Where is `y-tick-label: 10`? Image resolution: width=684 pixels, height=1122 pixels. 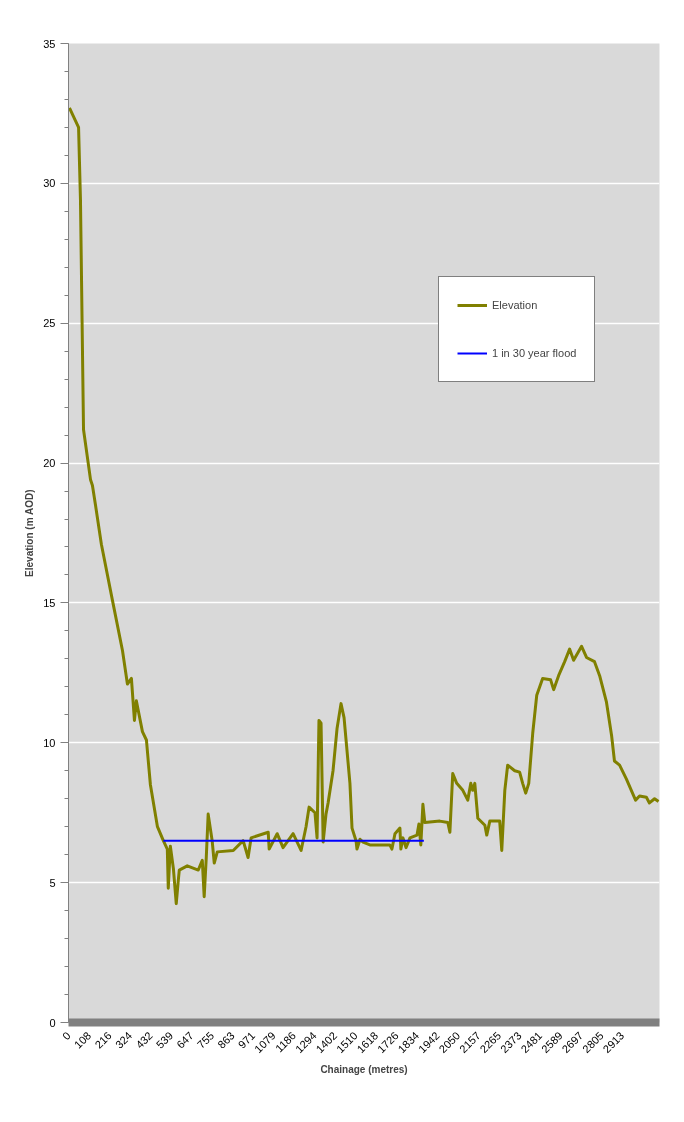 y-tick-label: 10 is located at coordinates (49, 742).